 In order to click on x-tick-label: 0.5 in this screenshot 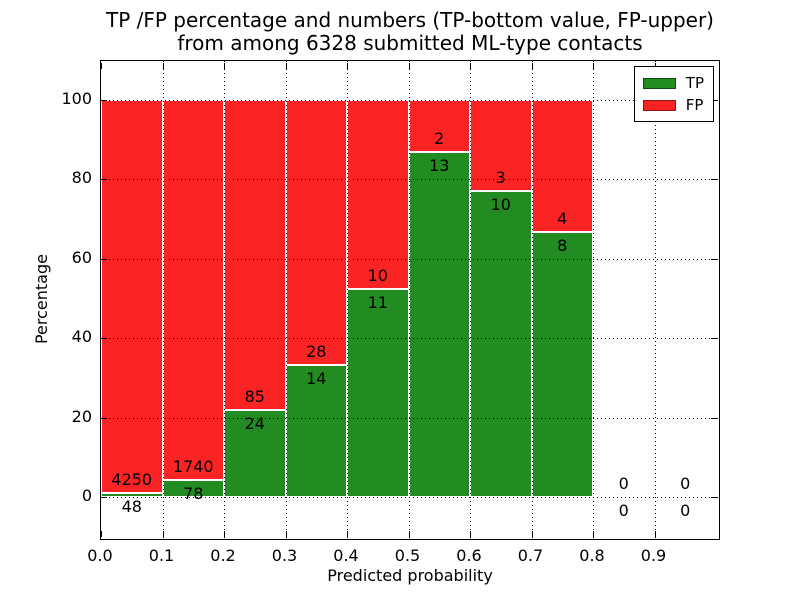, I will do `click(407, 555)`.